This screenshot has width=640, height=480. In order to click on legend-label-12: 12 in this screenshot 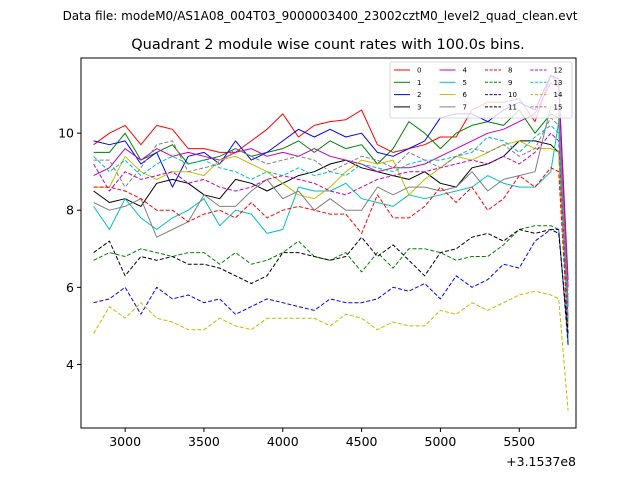, I will do `click(558, 71)`.